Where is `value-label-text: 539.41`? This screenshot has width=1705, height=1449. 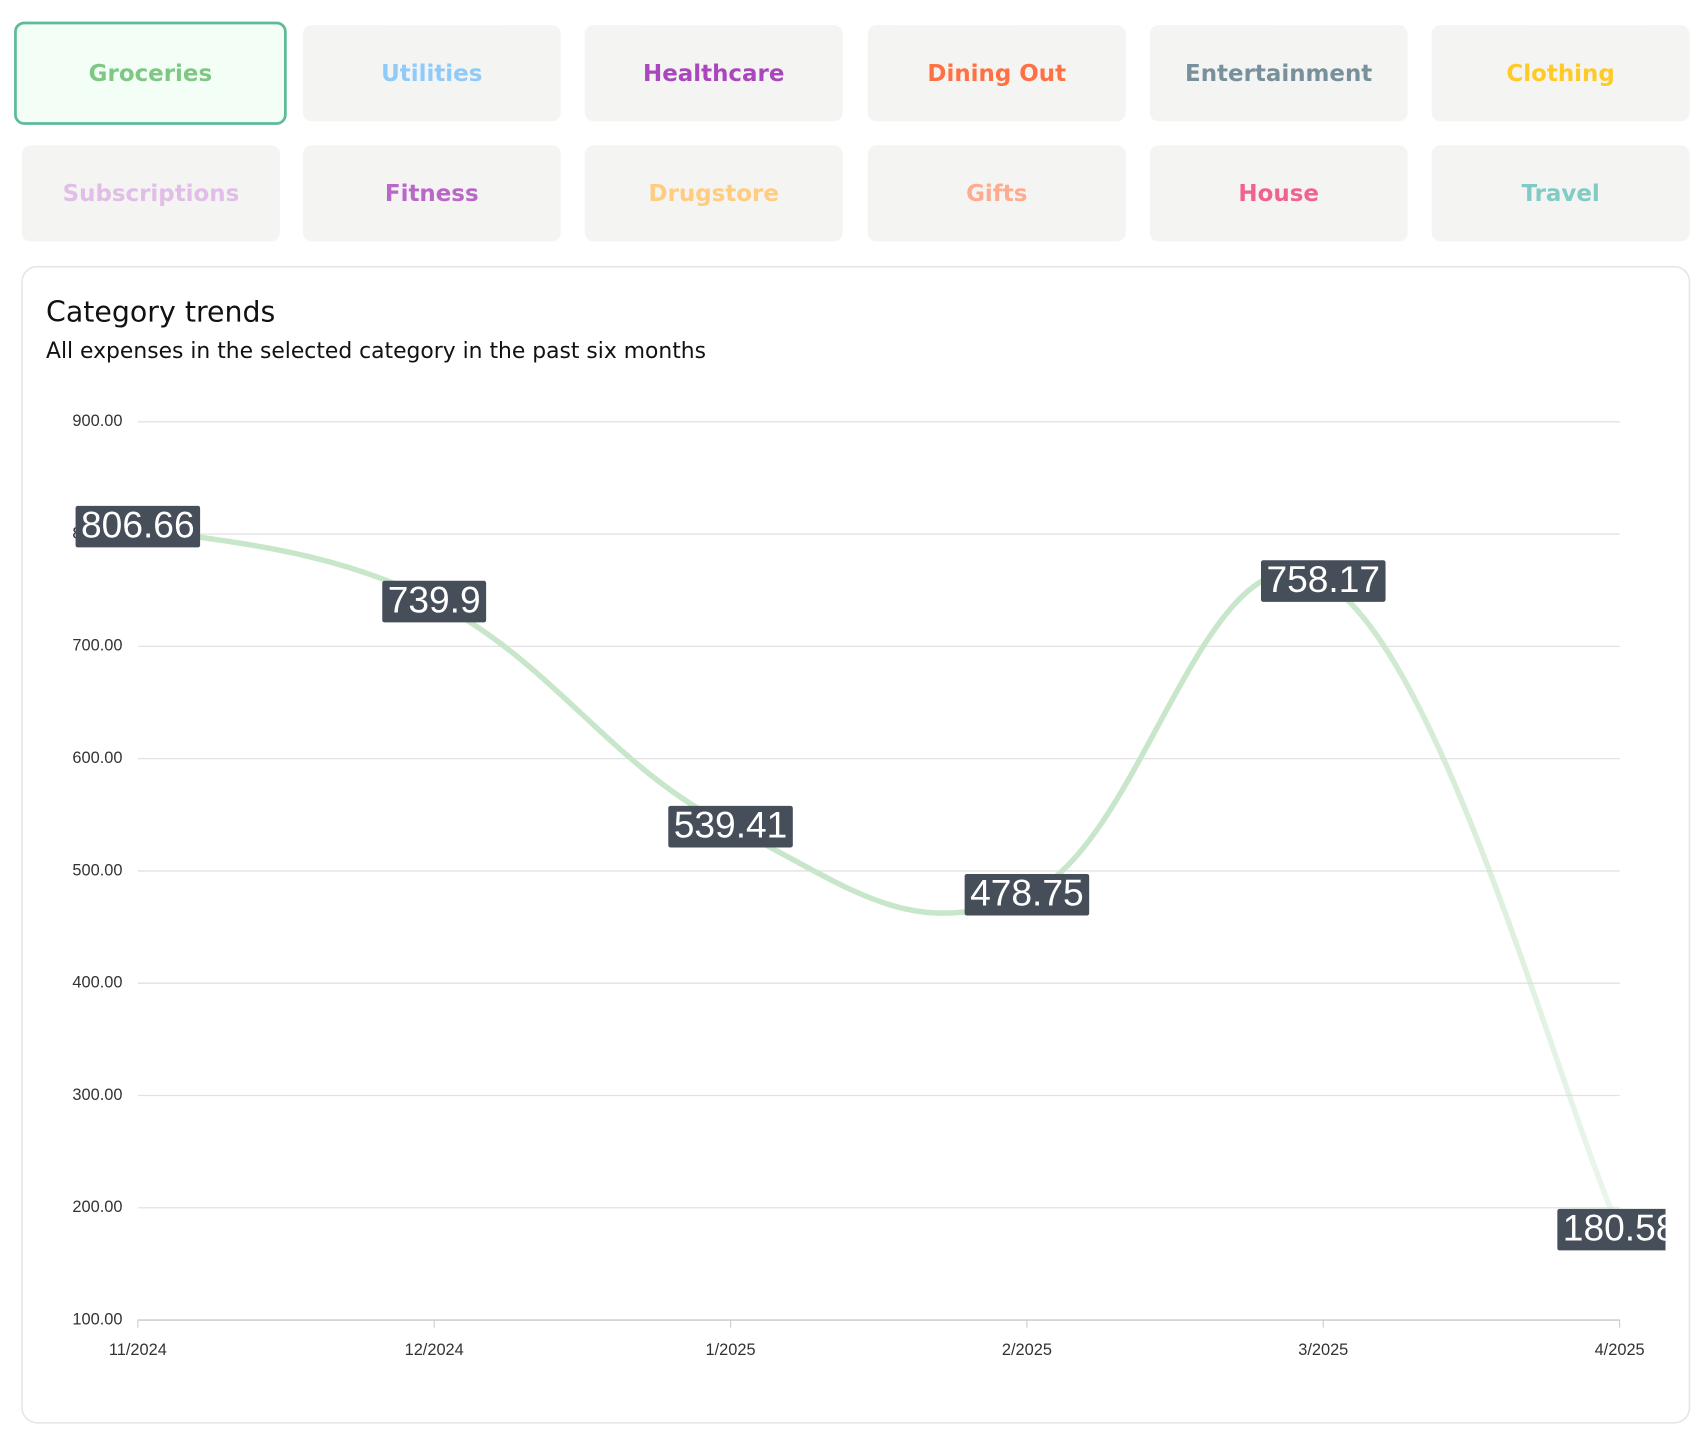
value-label-text: 539.41 is located at coordinates (731, 825).